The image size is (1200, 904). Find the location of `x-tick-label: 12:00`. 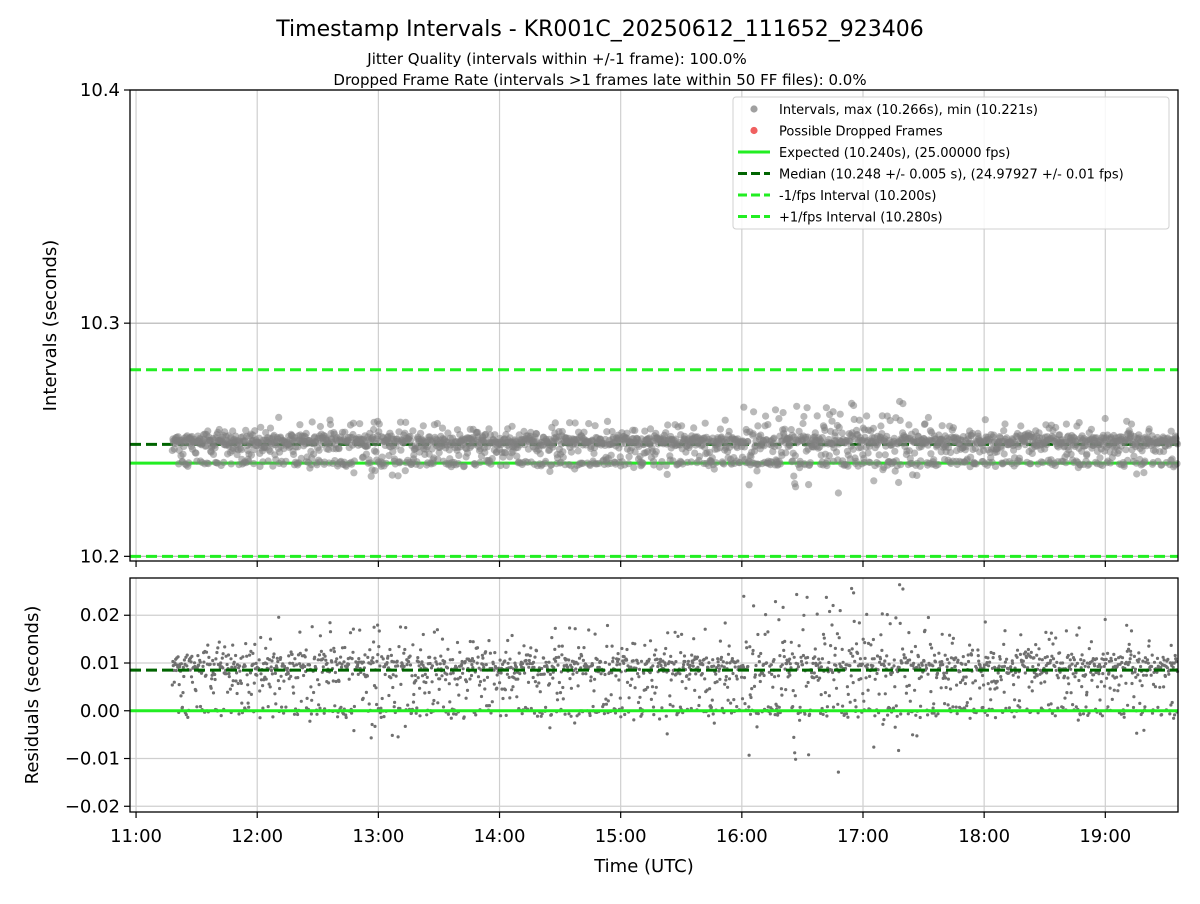

x-tick-label: 12:00 is located at coordinates (257, 836).